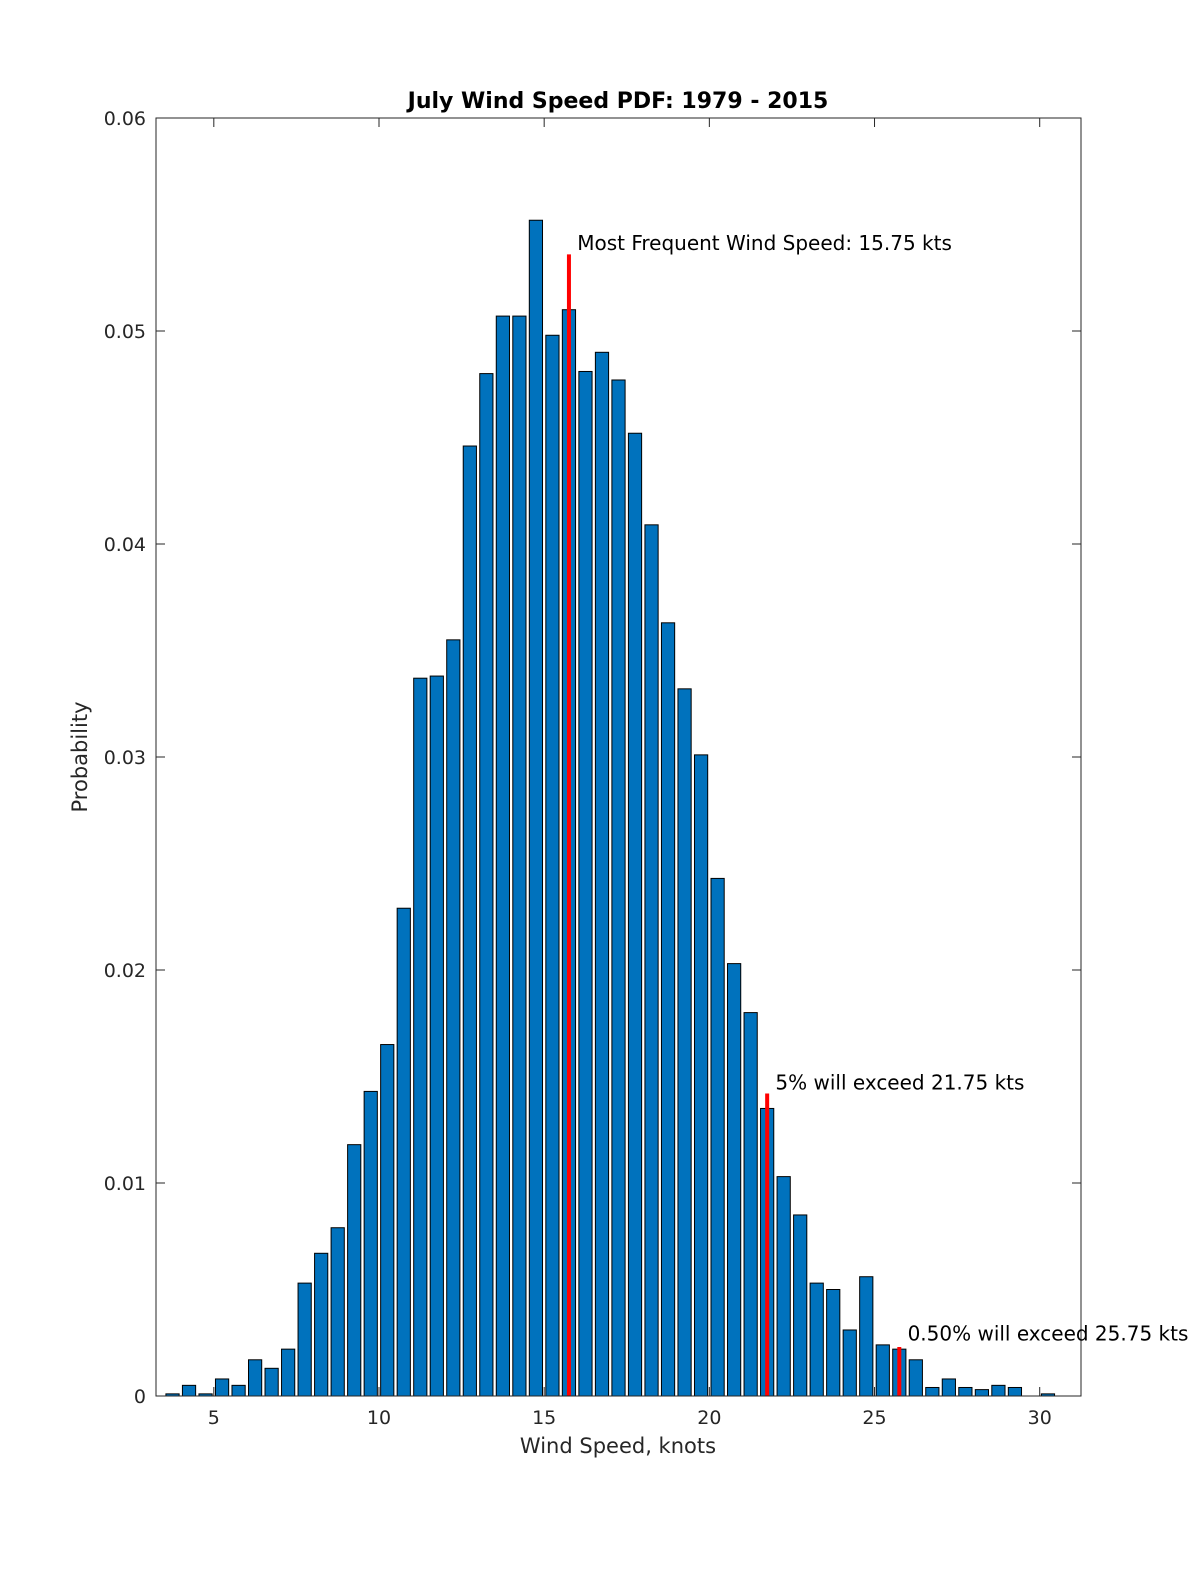 This screenshot has height=1575, width=1200. I want to click on y-tick-label: 0.05, so click(125, 332).